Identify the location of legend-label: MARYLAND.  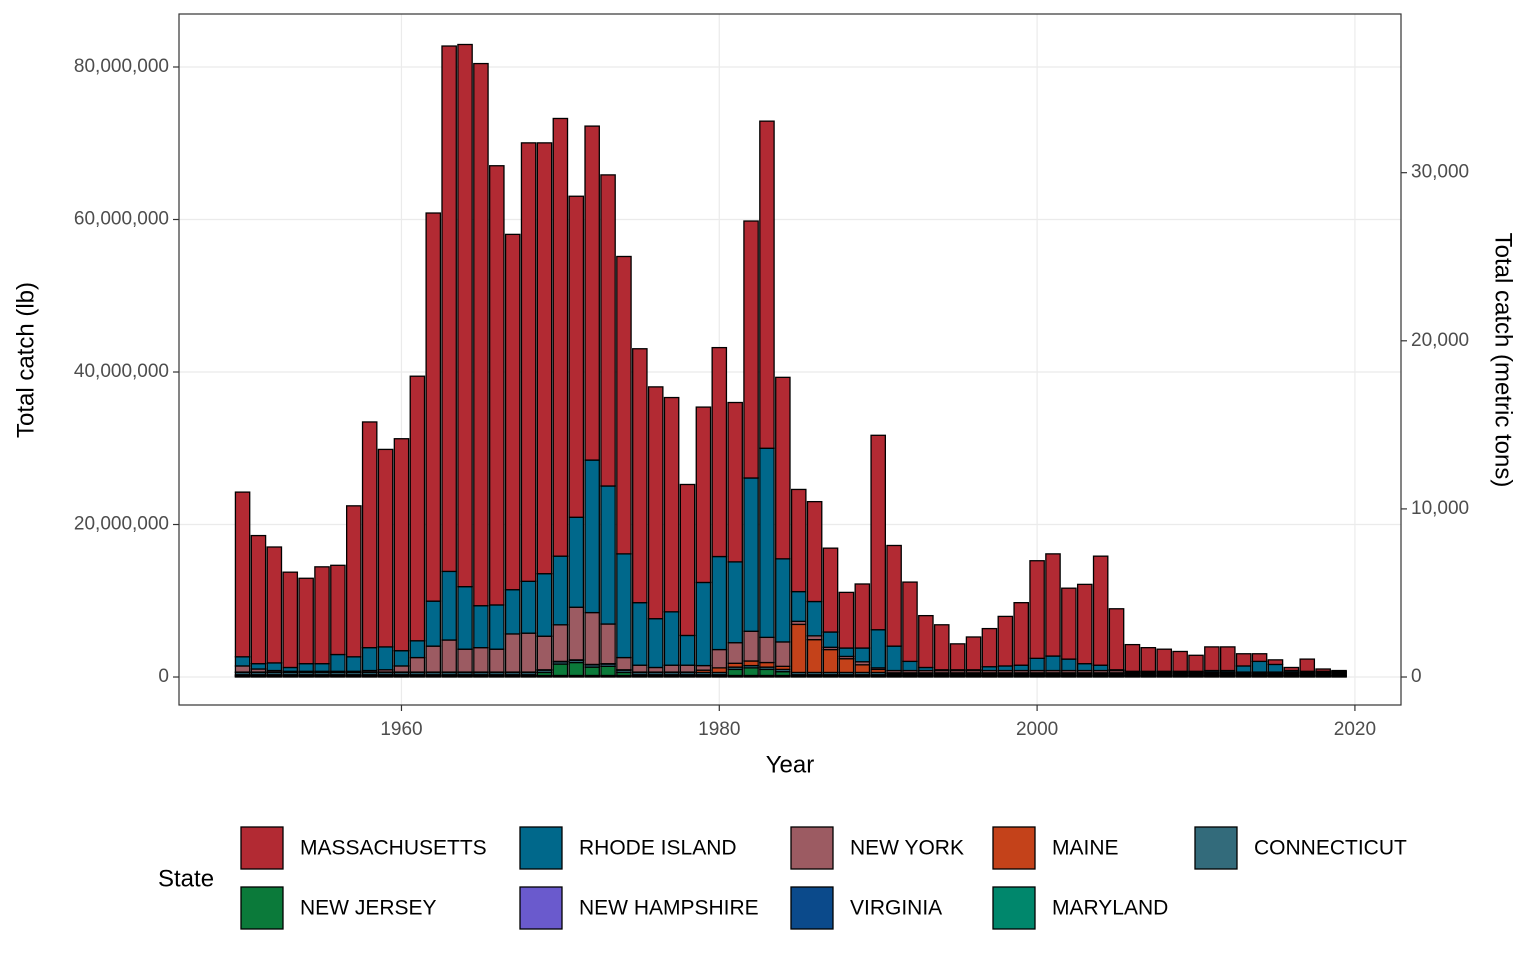
(1110, 908).